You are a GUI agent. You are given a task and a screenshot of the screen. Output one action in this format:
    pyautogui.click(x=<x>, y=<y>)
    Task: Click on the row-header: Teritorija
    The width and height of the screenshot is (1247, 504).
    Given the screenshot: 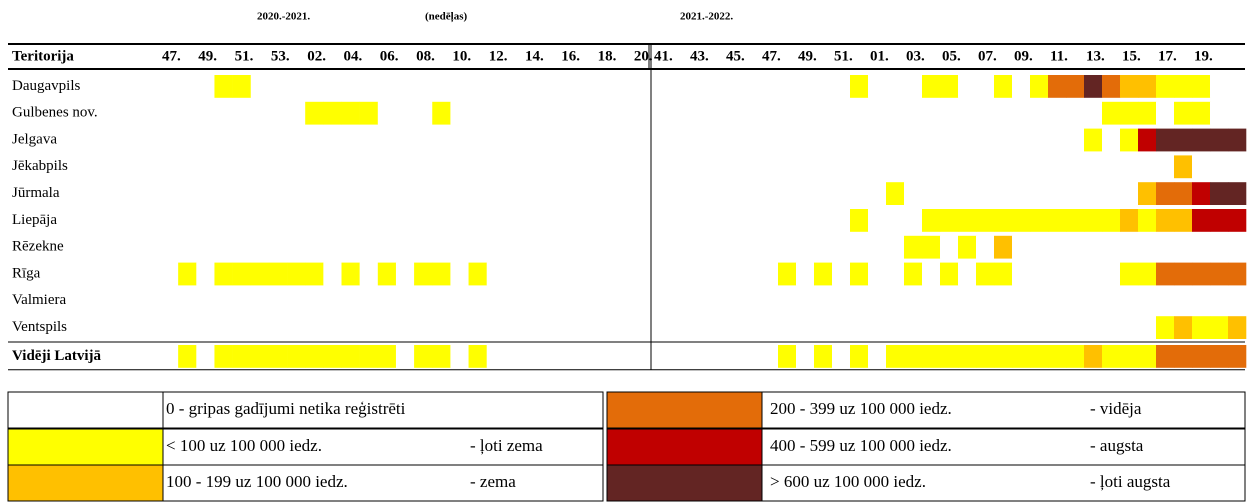 What is the action you would take?
    pyautogui.click(x=43, y=56)
    